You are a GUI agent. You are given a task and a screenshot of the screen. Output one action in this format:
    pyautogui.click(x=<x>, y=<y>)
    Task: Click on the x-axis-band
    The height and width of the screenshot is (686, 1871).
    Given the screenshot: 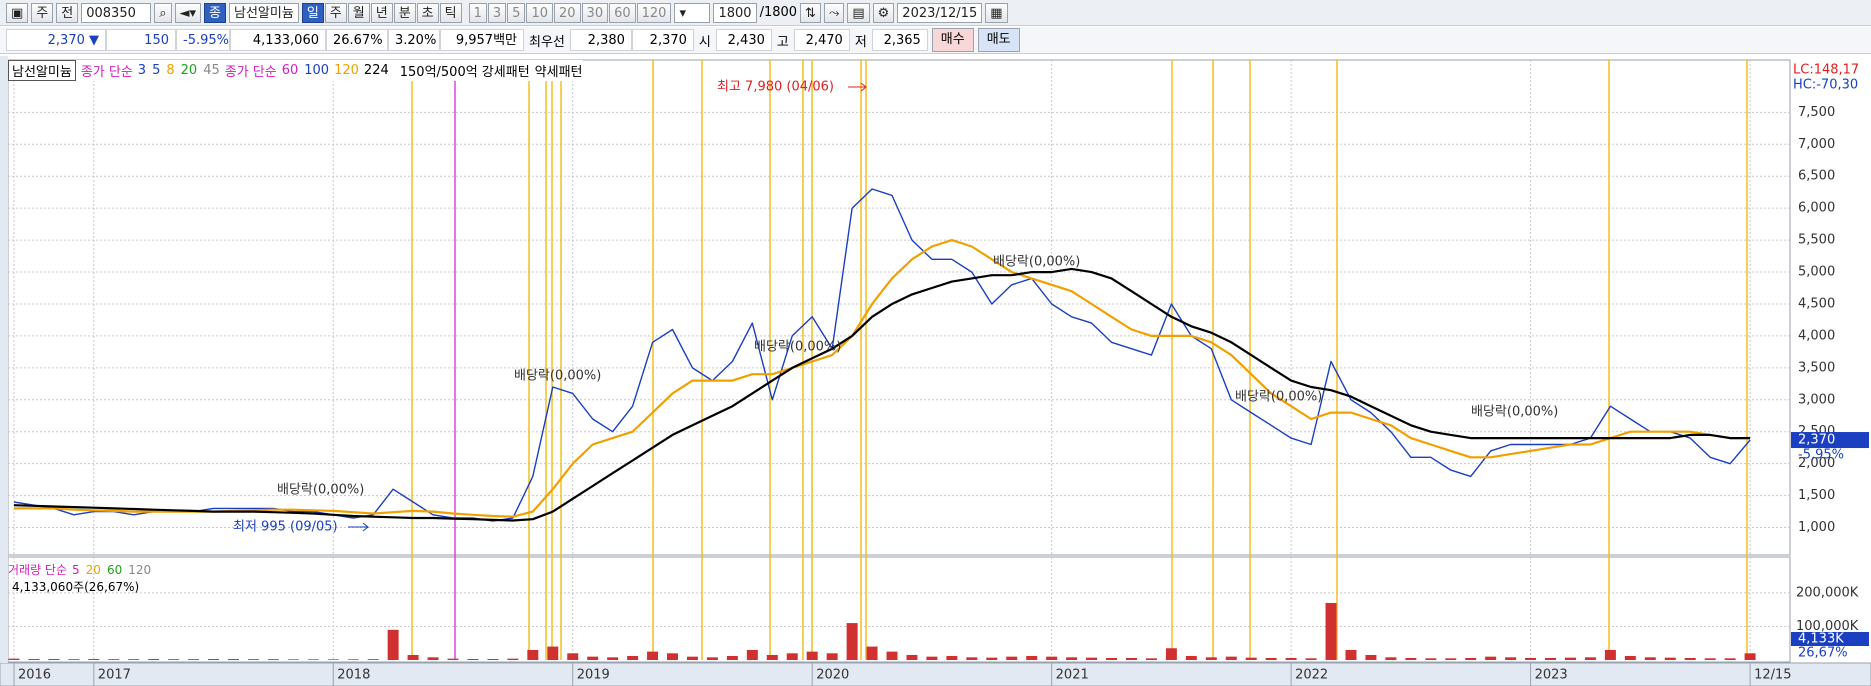 What is the action you would take?
    pyautogui.click(x=935, y=674)
    